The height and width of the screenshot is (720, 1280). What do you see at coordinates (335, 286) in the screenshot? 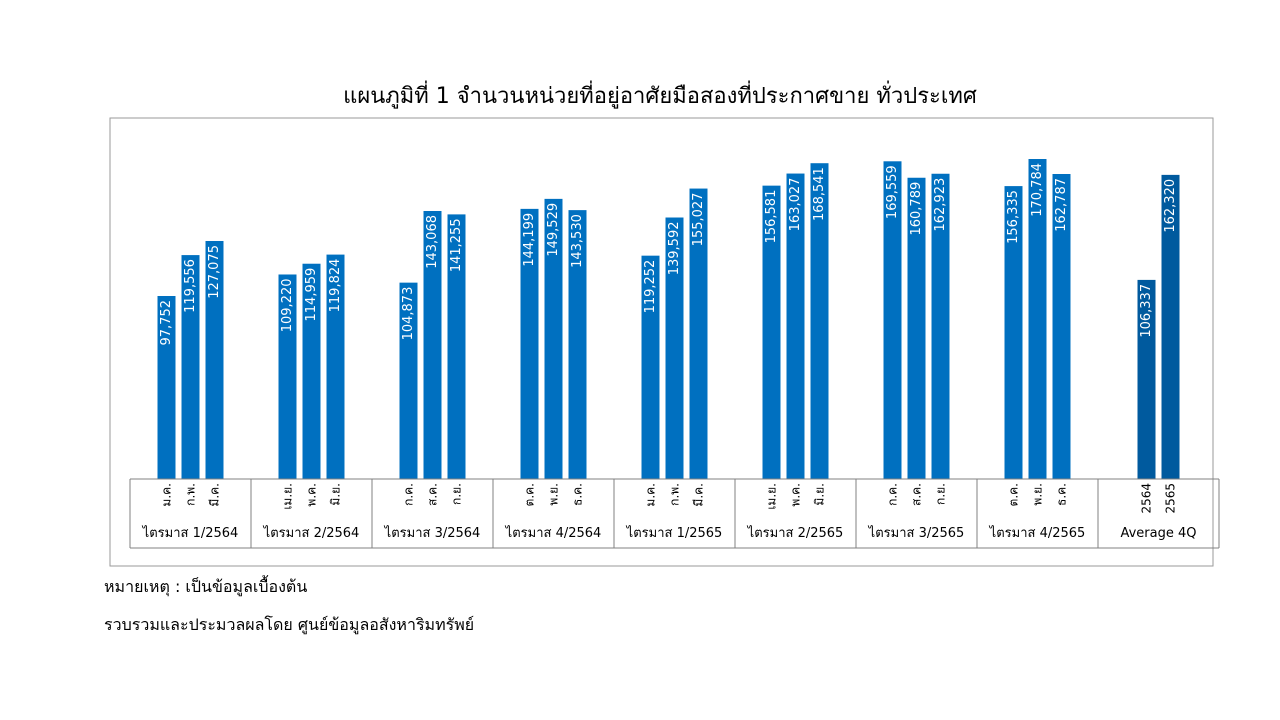
I see `bar-value-label: 119,824` at bounding box center [335, 286].